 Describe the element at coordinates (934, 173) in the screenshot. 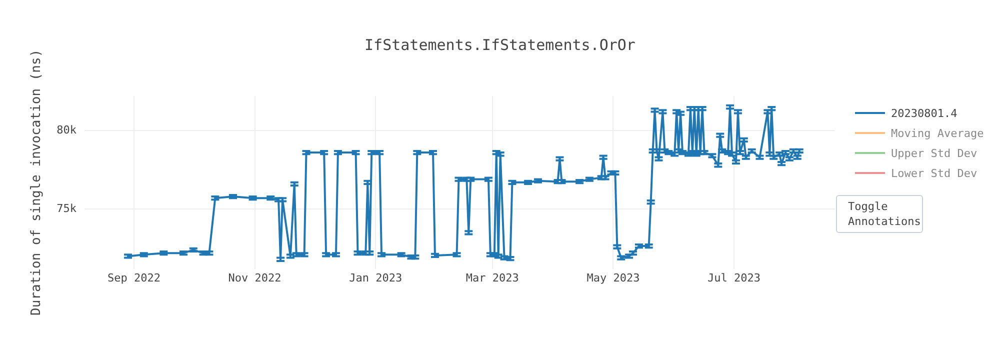

I see `legend-label: Lower Std Dev` at that location.